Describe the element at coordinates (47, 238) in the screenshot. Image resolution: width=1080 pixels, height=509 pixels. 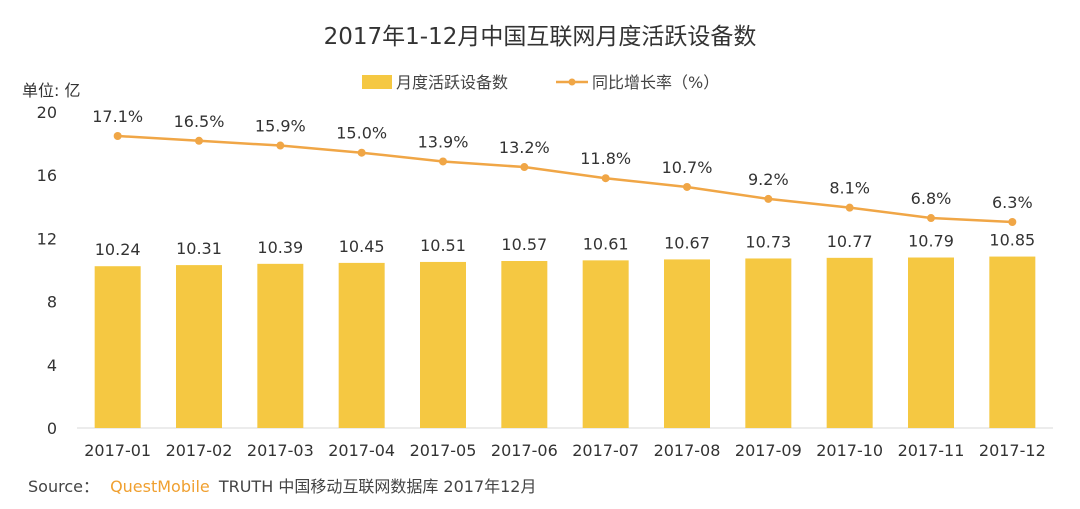
I see `y-tick-label: 12` at that location.